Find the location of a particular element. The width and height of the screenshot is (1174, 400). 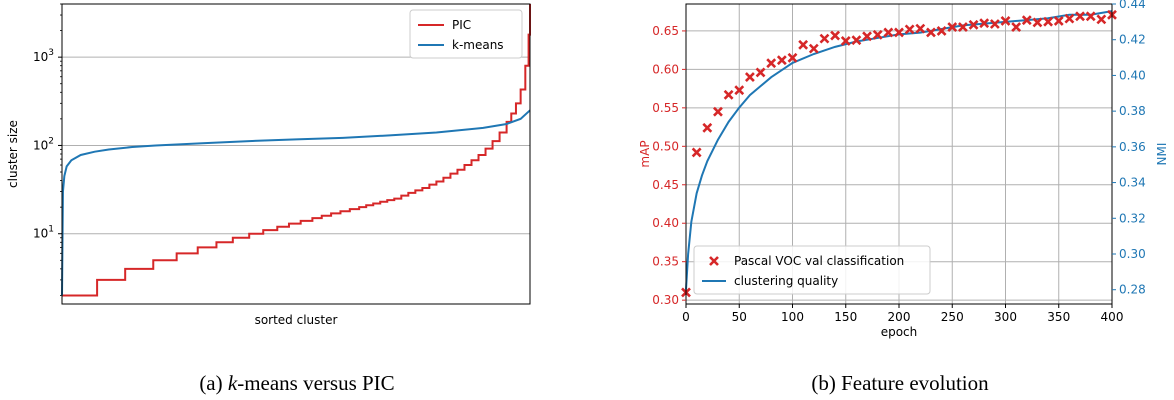

chart-a-y-tick-label: 10³ is located at coordinates (43, 56).